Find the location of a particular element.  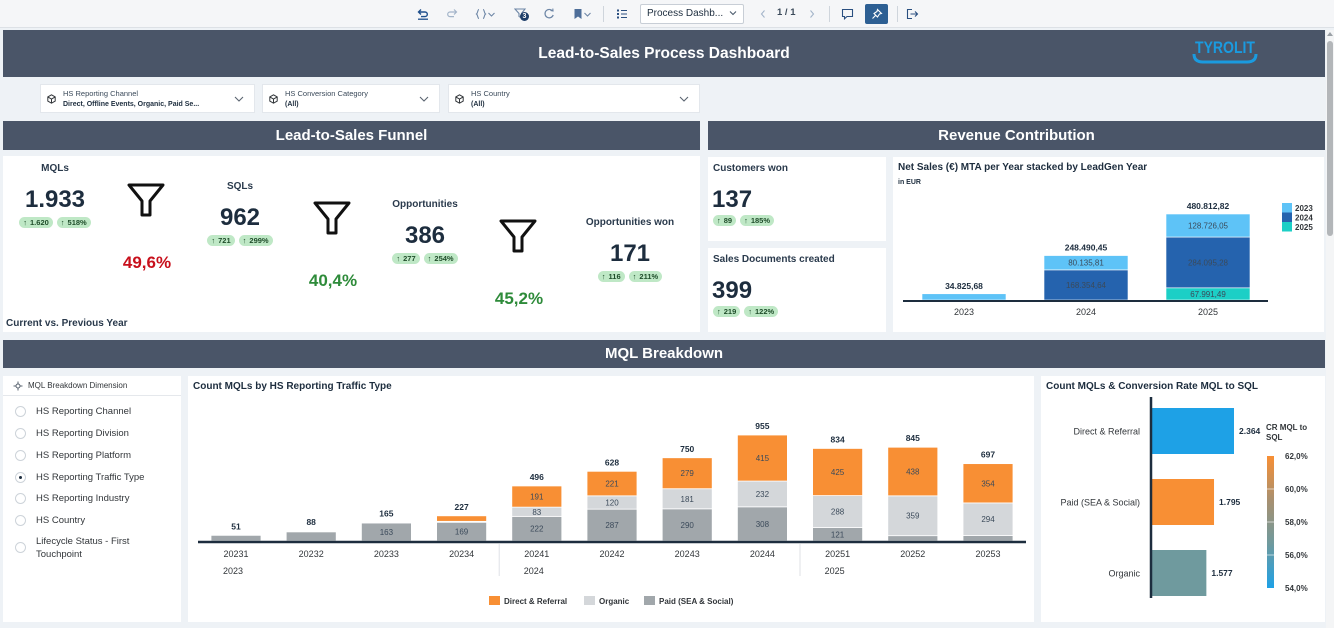

delta-absolute-value: 721 is located at coordinates (224, 240).